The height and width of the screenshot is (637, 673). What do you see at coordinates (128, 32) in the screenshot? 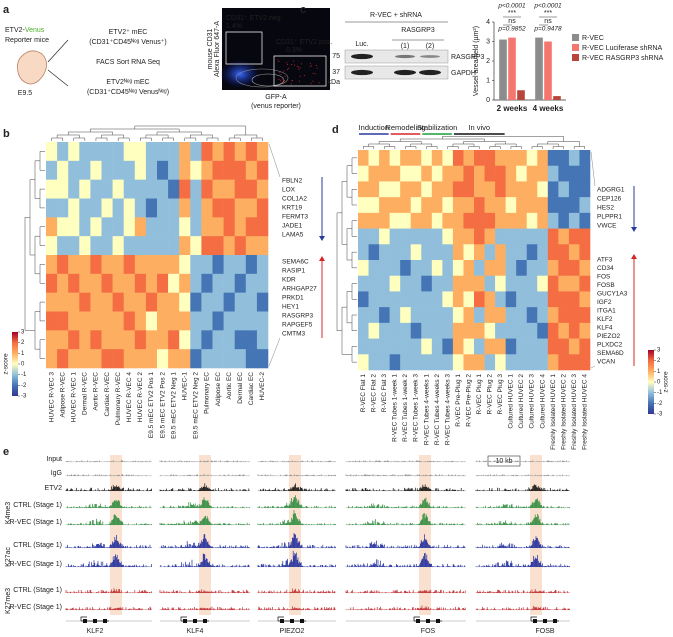
I see `label: ETV2⁺ mEC` at bounding box center [128, 32].